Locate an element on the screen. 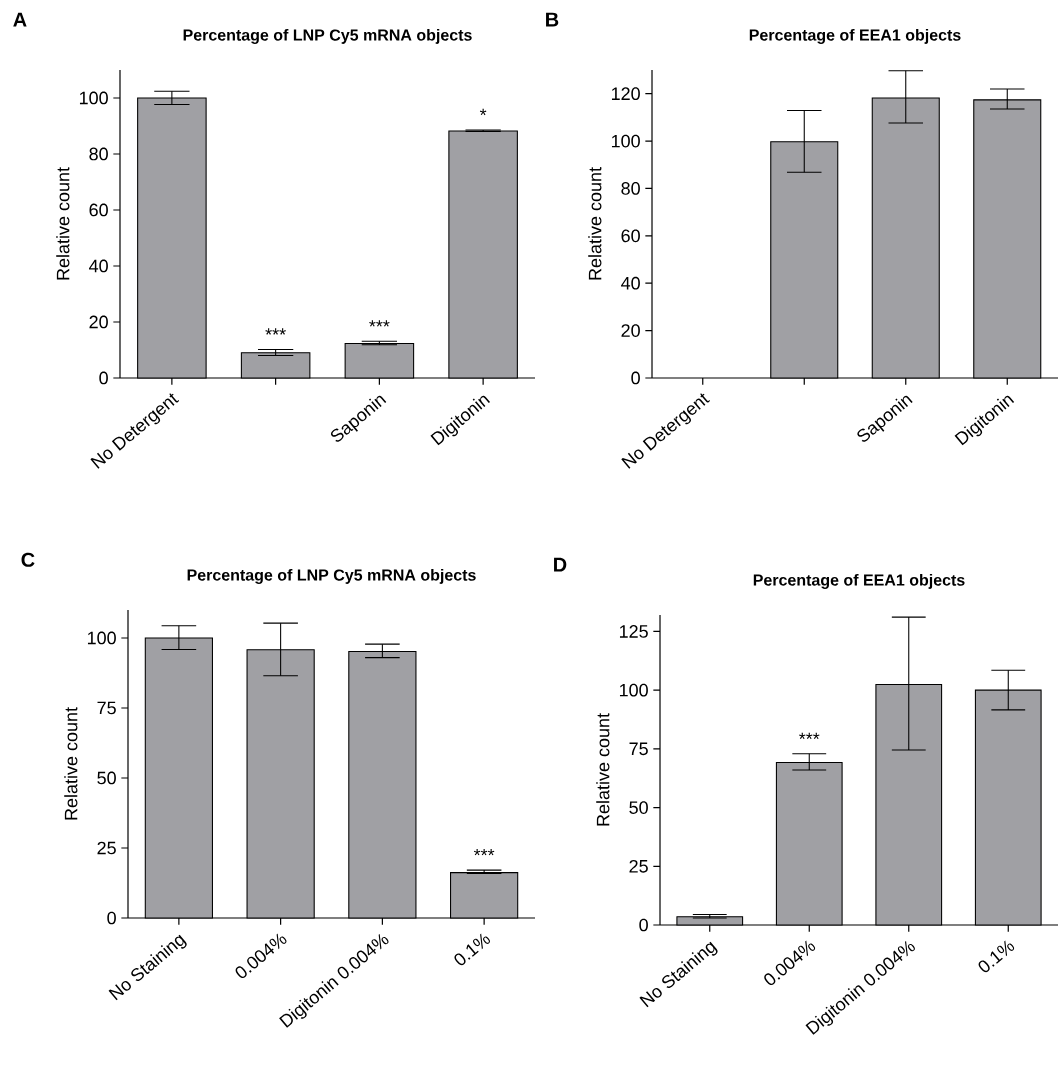 The height and width of the screenshot is (1070, 1064). y-tick-label: 125 is located at coordinates (633, 631).